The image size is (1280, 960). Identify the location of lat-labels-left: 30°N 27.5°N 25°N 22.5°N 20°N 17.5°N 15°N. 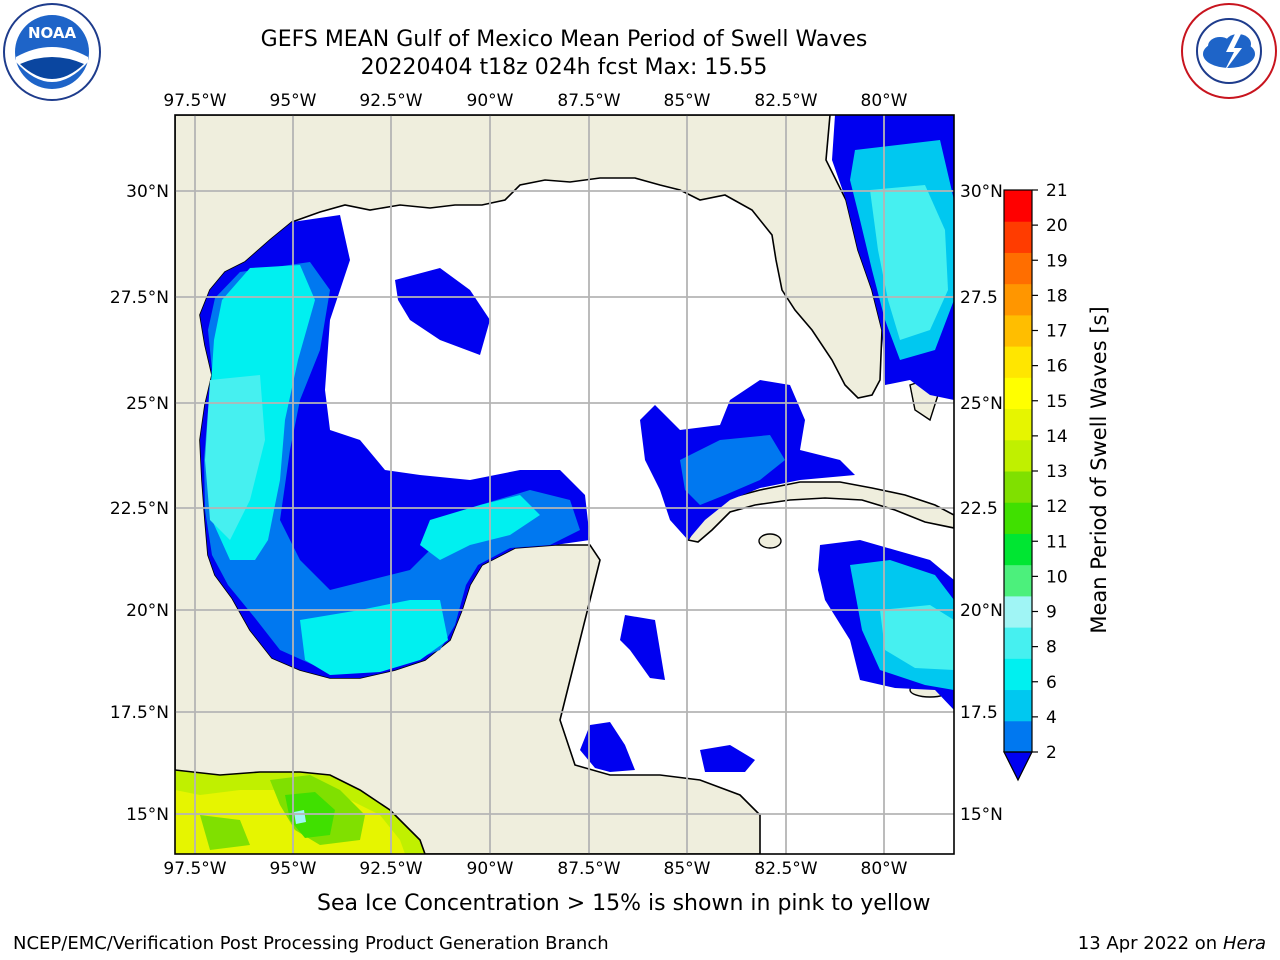
(139, 503).